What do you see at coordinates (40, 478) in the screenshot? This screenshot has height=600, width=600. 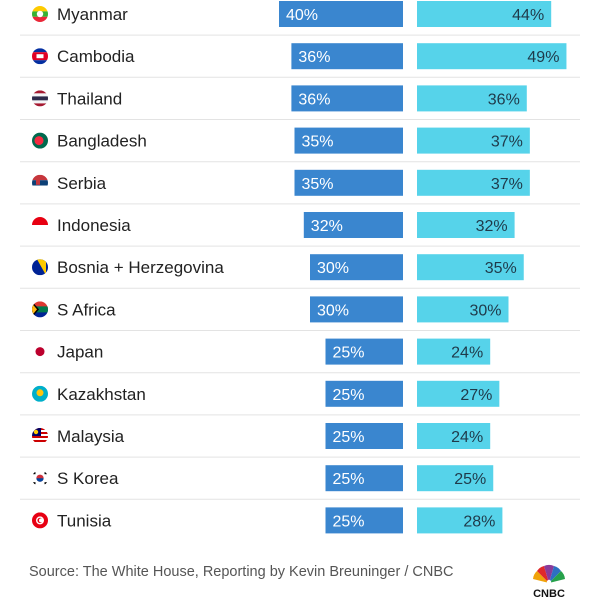 I see `south-korea-flag-icon` at bounding box center [40, 478].